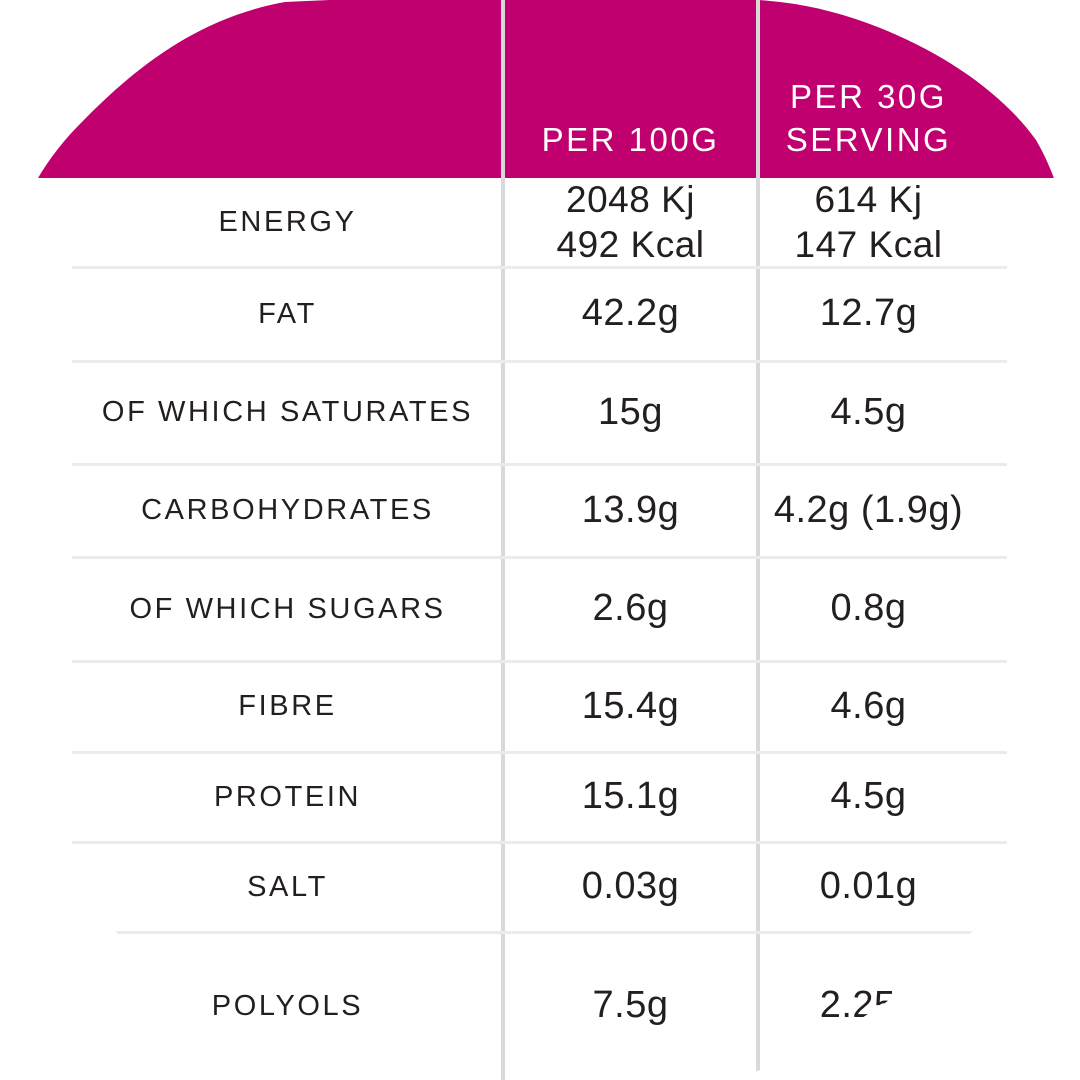  Describe the element at coordinates (287, 796) in the screenshot. I see `row-label: PROTEIN` at that location.